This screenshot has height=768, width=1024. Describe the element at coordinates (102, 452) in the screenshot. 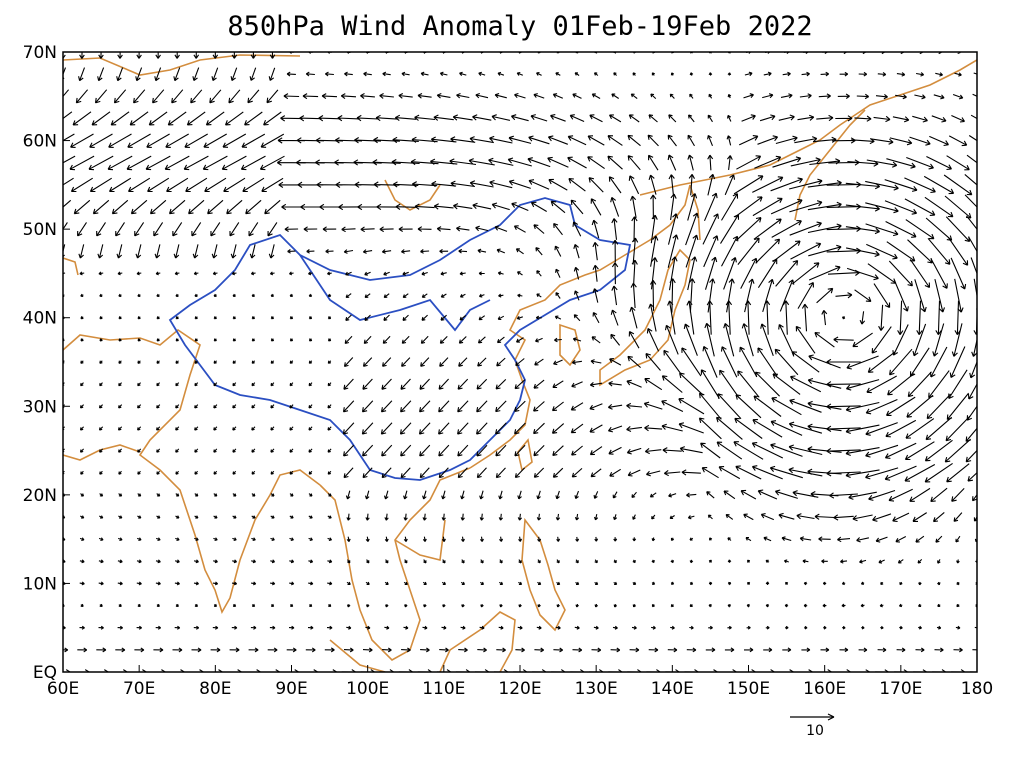

I see `coastline-arabia` at that location.